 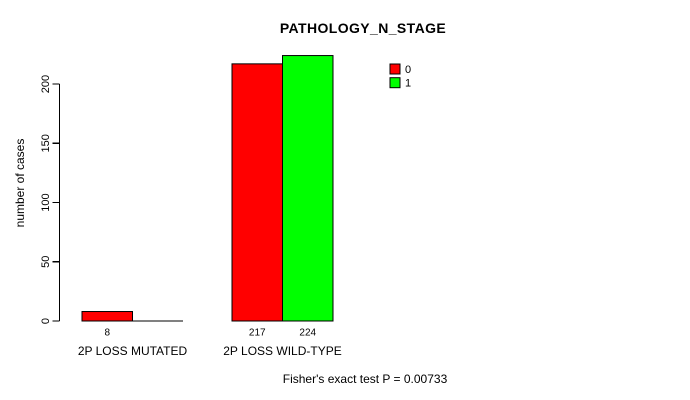 What do you see at coordinates (107, 316) in the screenshot?
I see `bar-2P LOSS MUTATED-0` at bounding box center [107, 316].